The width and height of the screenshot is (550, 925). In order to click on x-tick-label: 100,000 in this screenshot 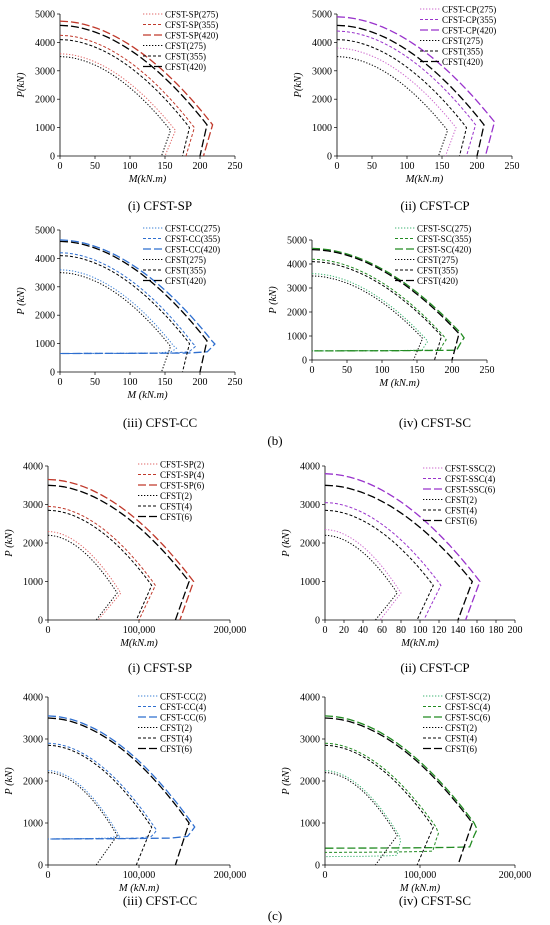, I will do `click(420, 875)`.